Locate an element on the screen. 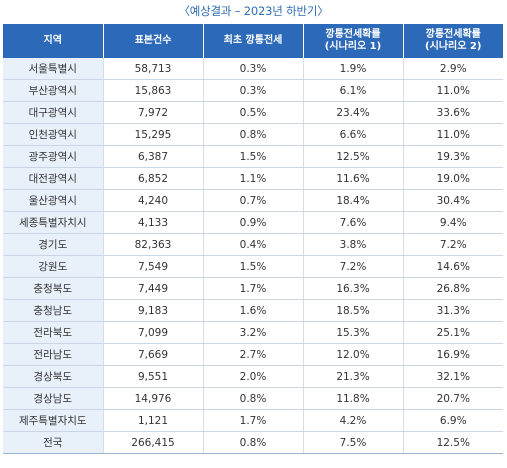 Image resolution: width=507 pixels, height=468 pixels. cell-region: 충청북도 is located at coordinates (53, 288).